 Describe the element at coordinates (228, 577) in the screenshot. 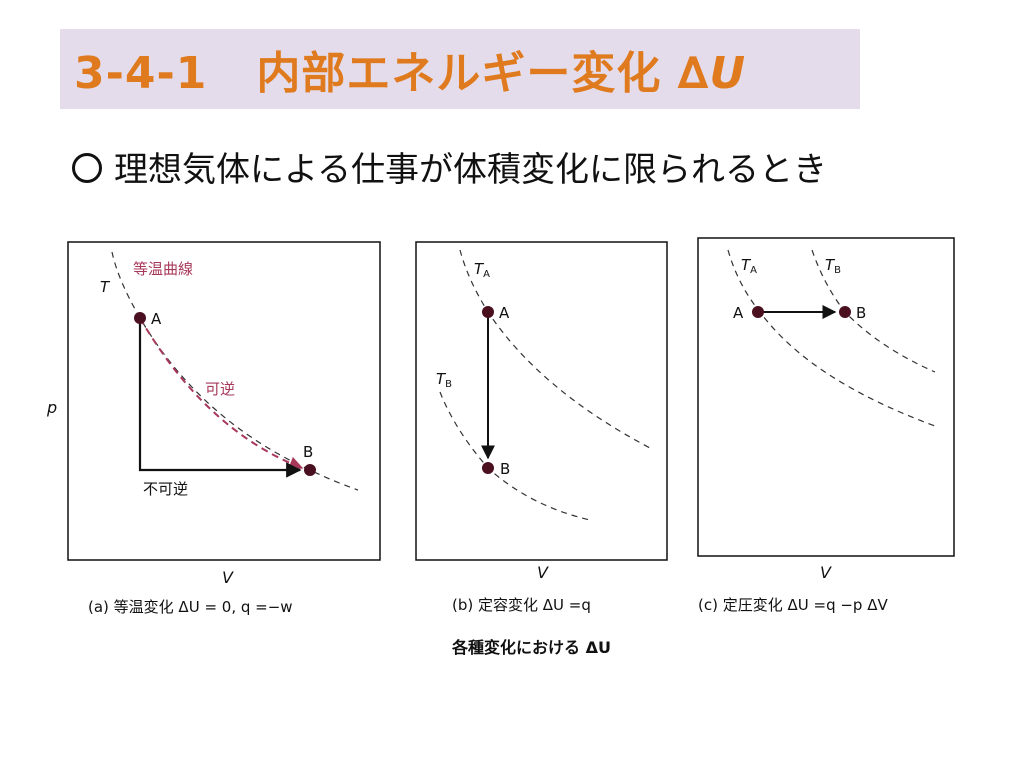

I see `panel-a-axis-x: V` at that location.